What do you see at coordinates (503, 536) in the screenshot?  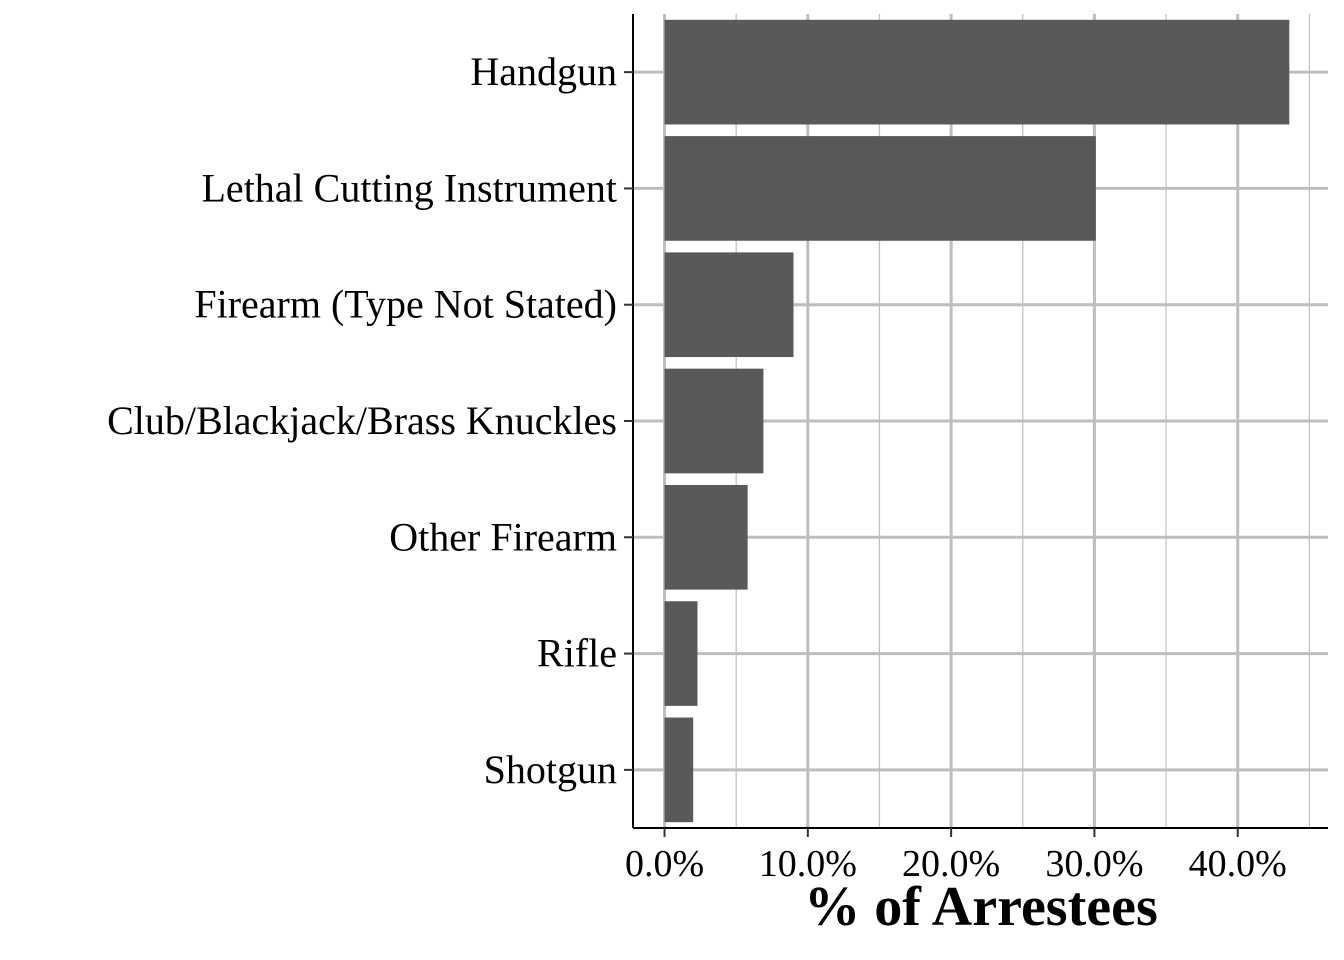 I see `y-tick-label: Other Firearm` at bounding box center [503, 536].